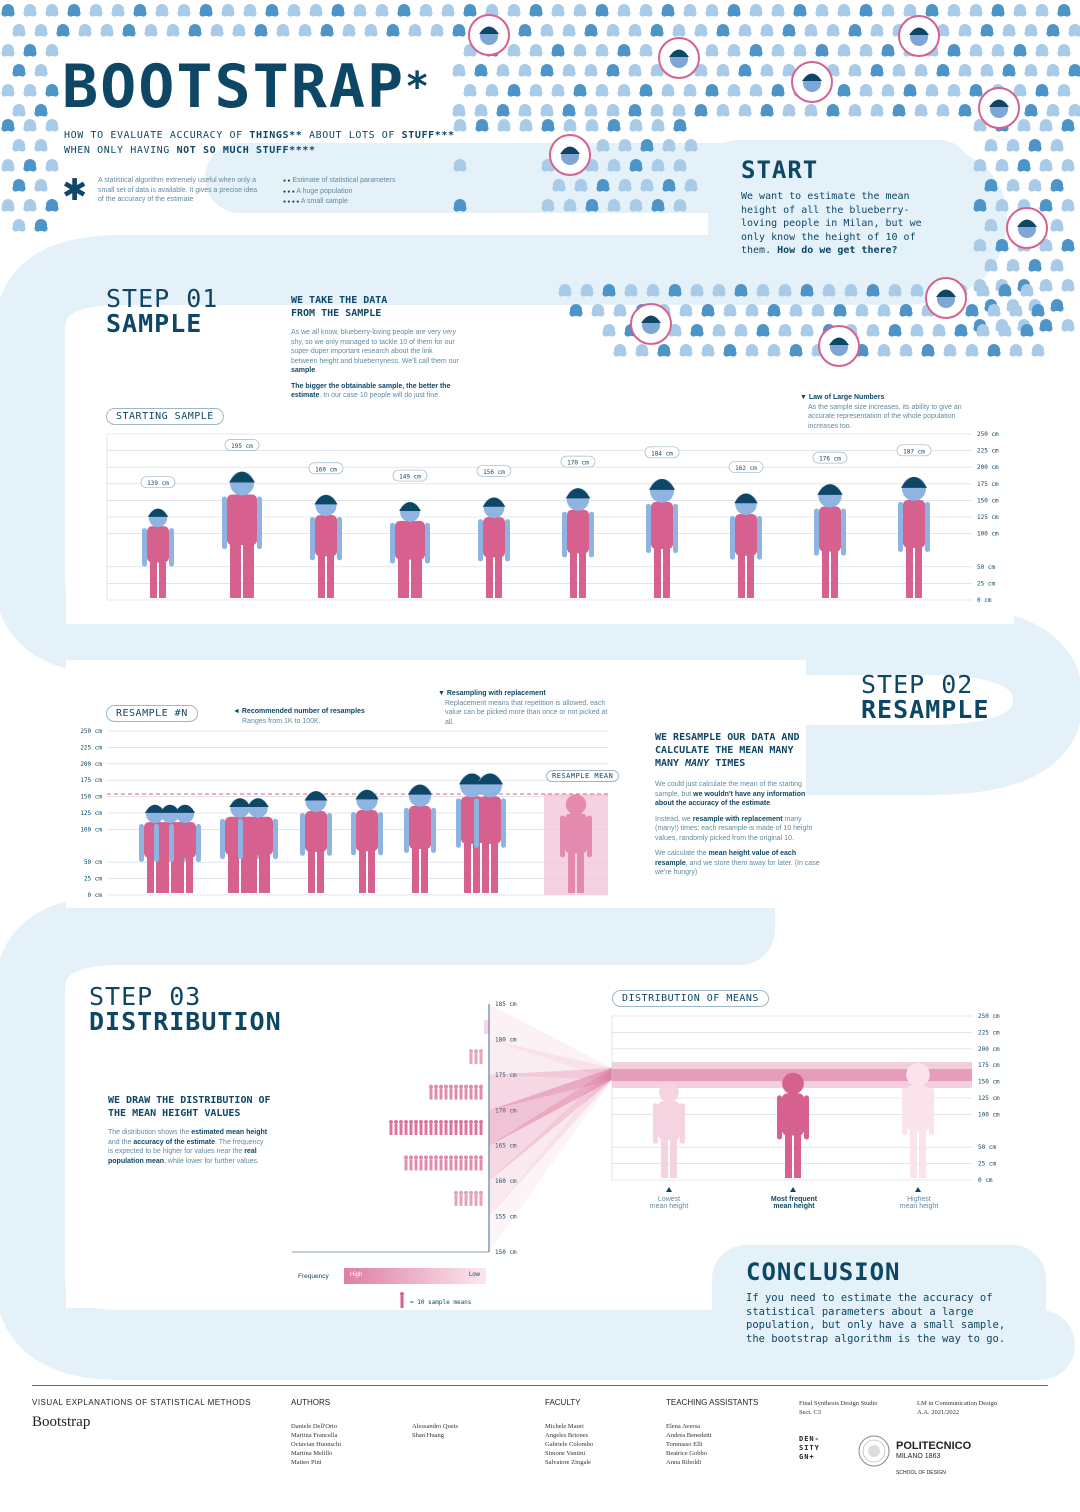 This screenshot has width=1080, height=1512. Describe the element at coordinates (809, 1448) in the screenshot. I see `density-logo: DEN- SITY GN+` at that location.